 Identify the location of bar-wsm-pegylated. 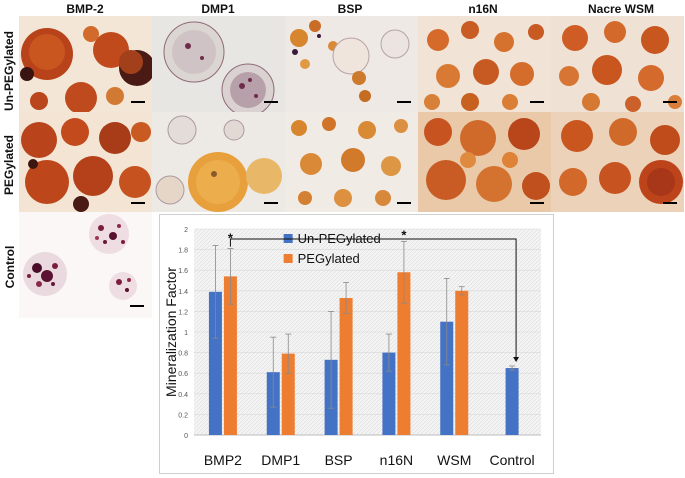
(462, 362).